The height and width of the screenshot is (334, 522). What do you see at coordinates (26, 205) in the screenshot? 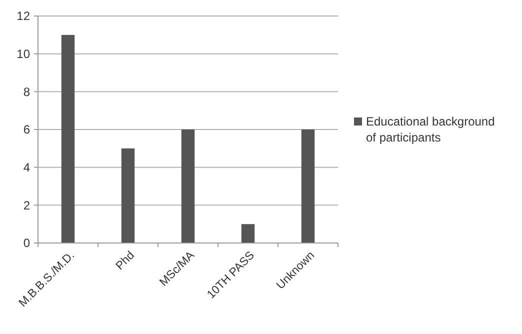
I see `y-tick-label: 2` at bounding box center [26, 205].